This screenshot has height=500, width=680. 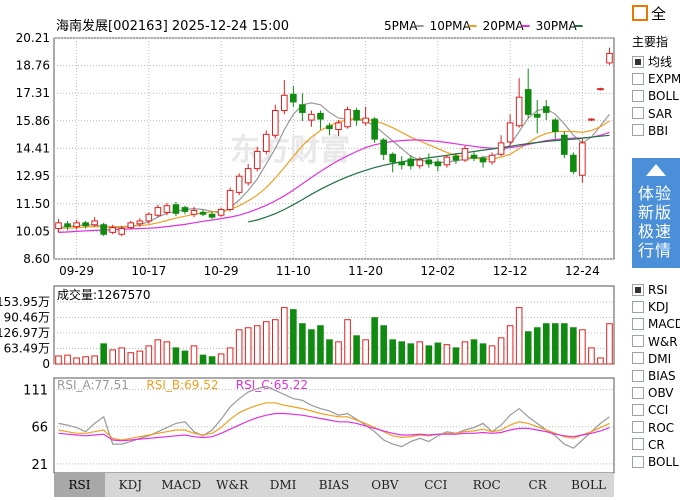 What do you see at coordinates (649, 13) in the screenshot?
I see `fullscreen-link: 全` at bounding box center [649, 13].